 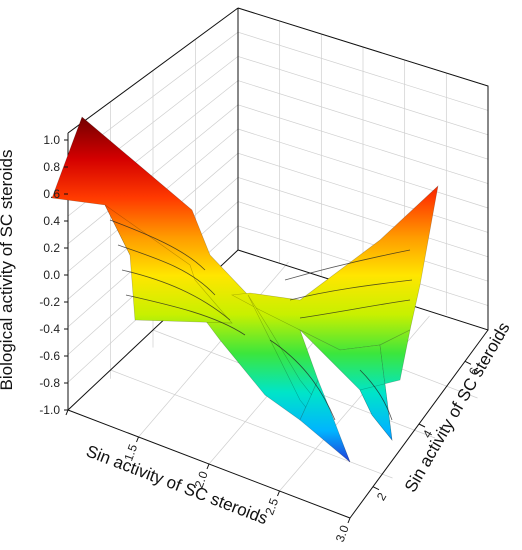 I want to click on z-tick-label: 0.6, so click(x=51, y=194).